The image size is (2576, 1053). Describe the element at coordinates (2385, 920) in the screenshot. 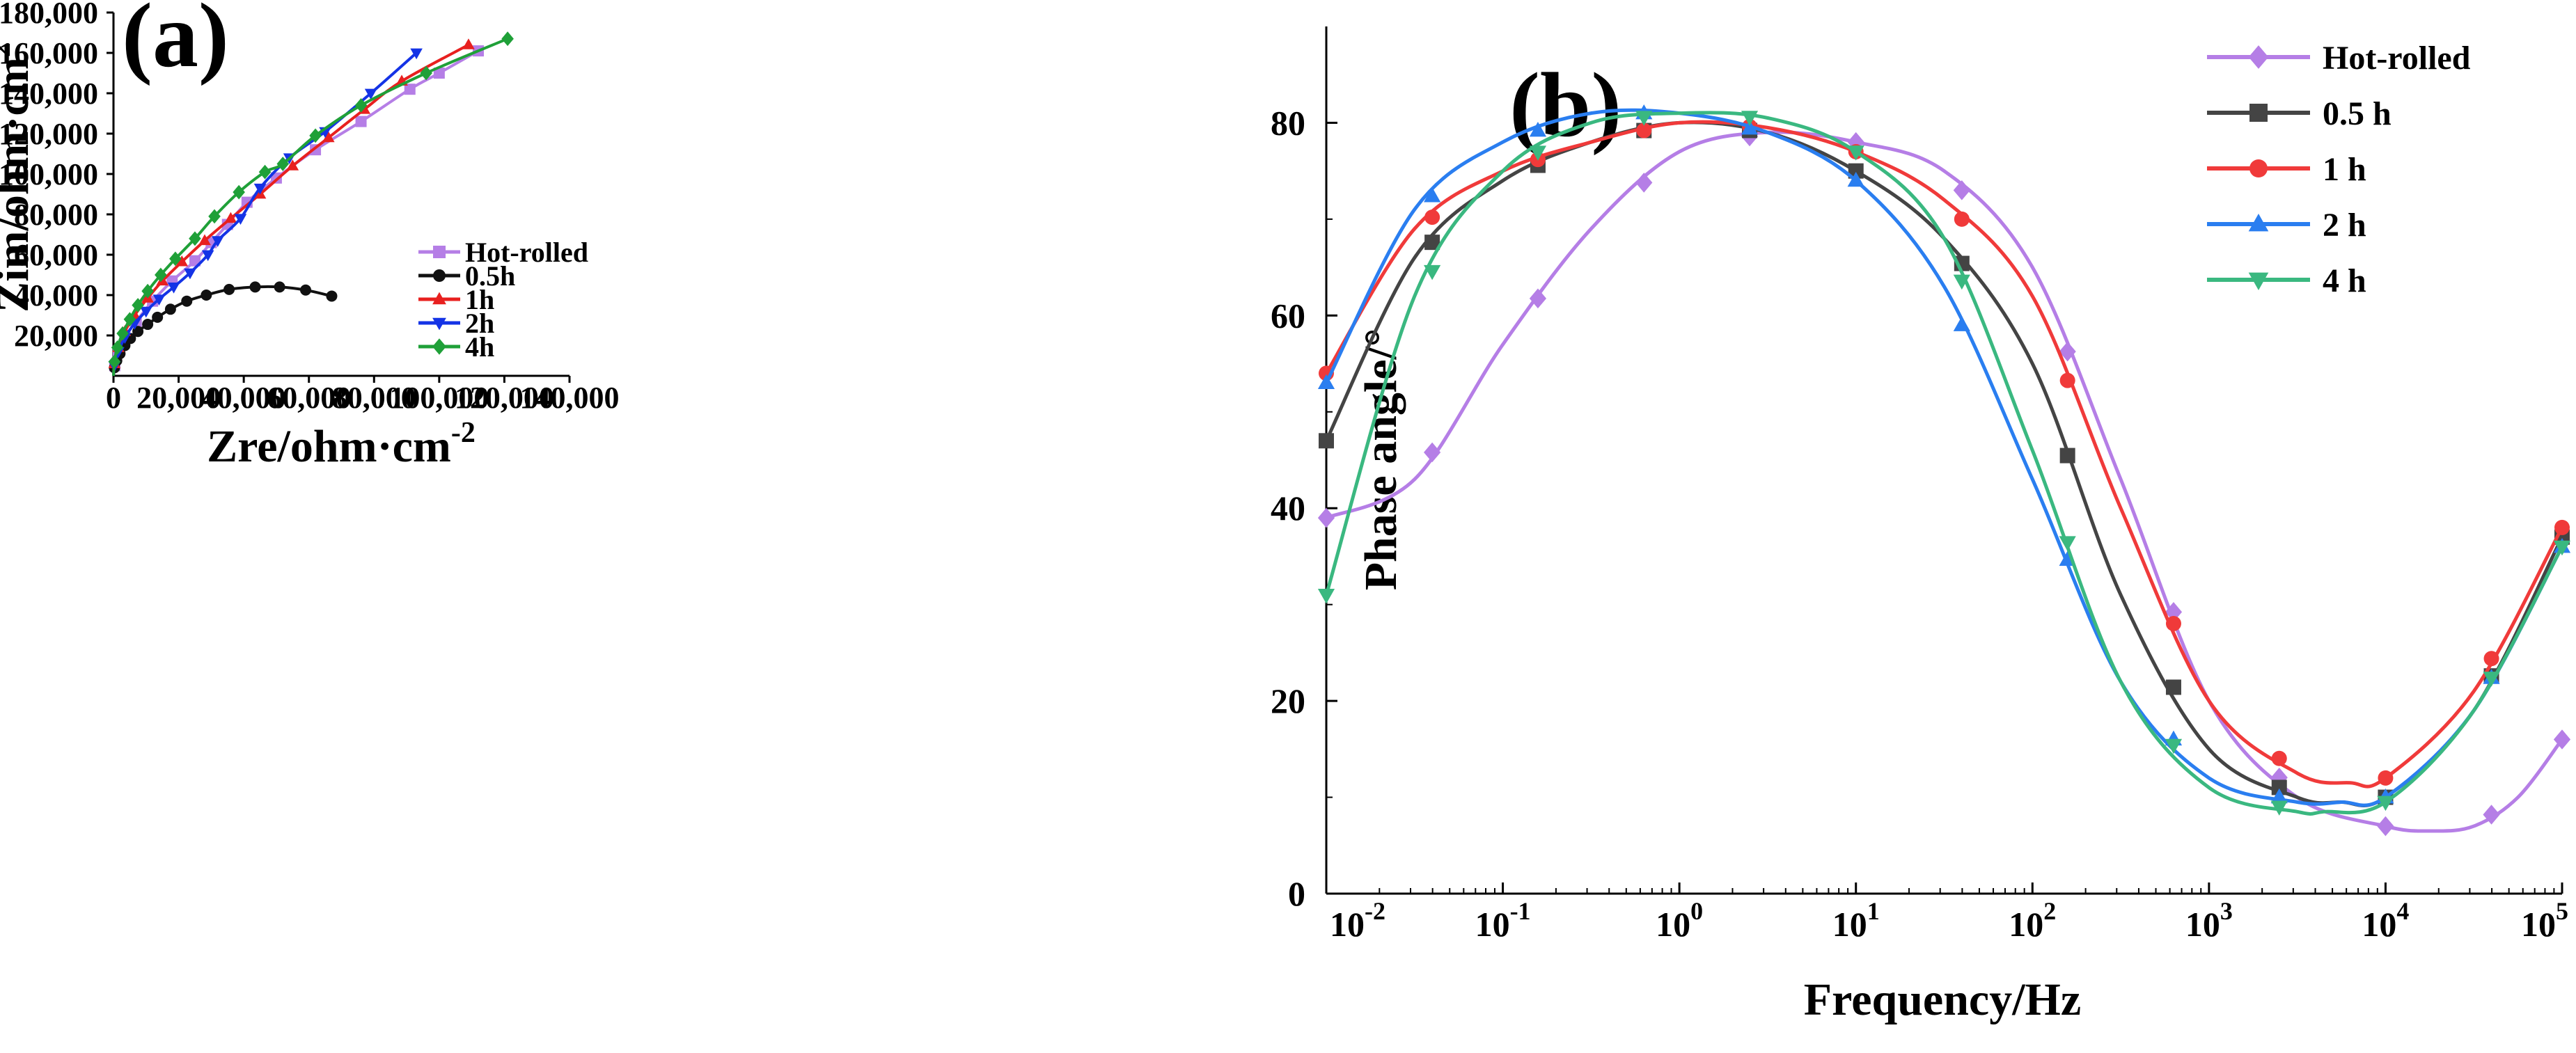

I see `panel-b-x-tick-label: 10⁴` at that location.